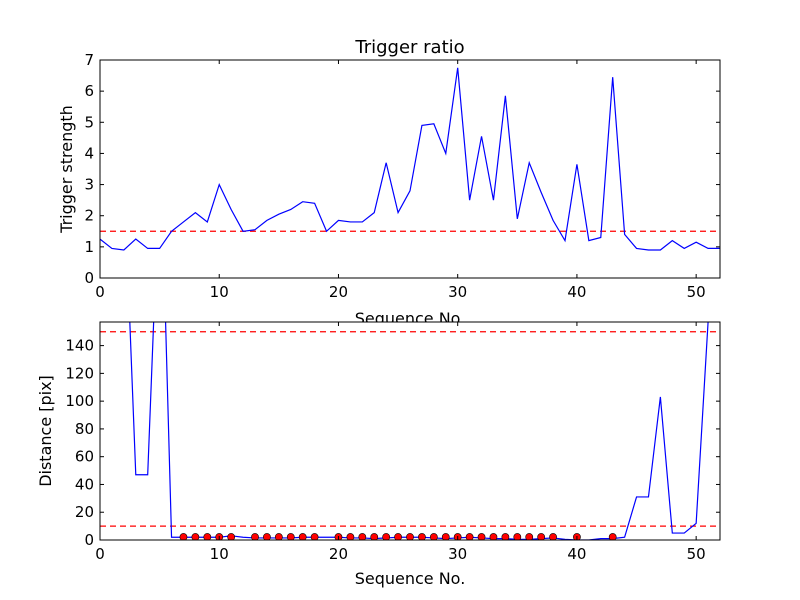 Image resolution: width=800 pixels, height=600 pixels. What do you see at coordinates (89, 60) in the screenshot?
I see `y-tick-label: 7` at bounding box center [89, 60].